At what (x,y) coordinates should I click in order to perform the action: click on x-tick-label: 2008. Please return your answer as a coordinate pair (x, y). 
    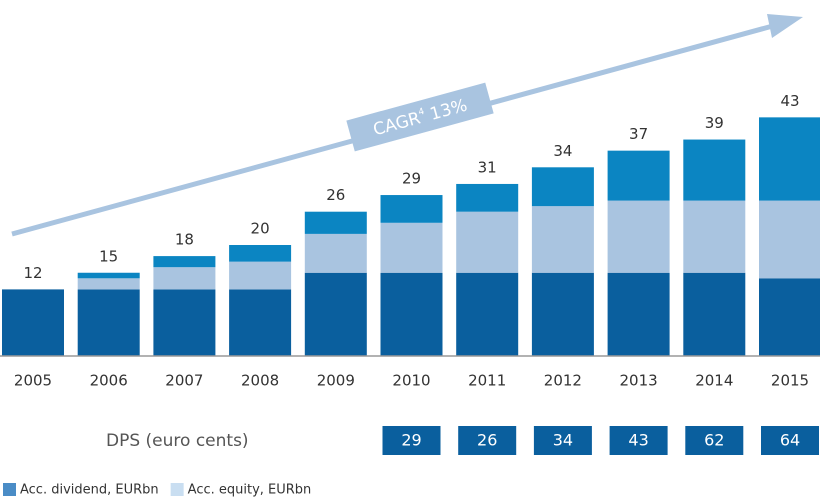
    Looking at the image, I should click on (260, 381).